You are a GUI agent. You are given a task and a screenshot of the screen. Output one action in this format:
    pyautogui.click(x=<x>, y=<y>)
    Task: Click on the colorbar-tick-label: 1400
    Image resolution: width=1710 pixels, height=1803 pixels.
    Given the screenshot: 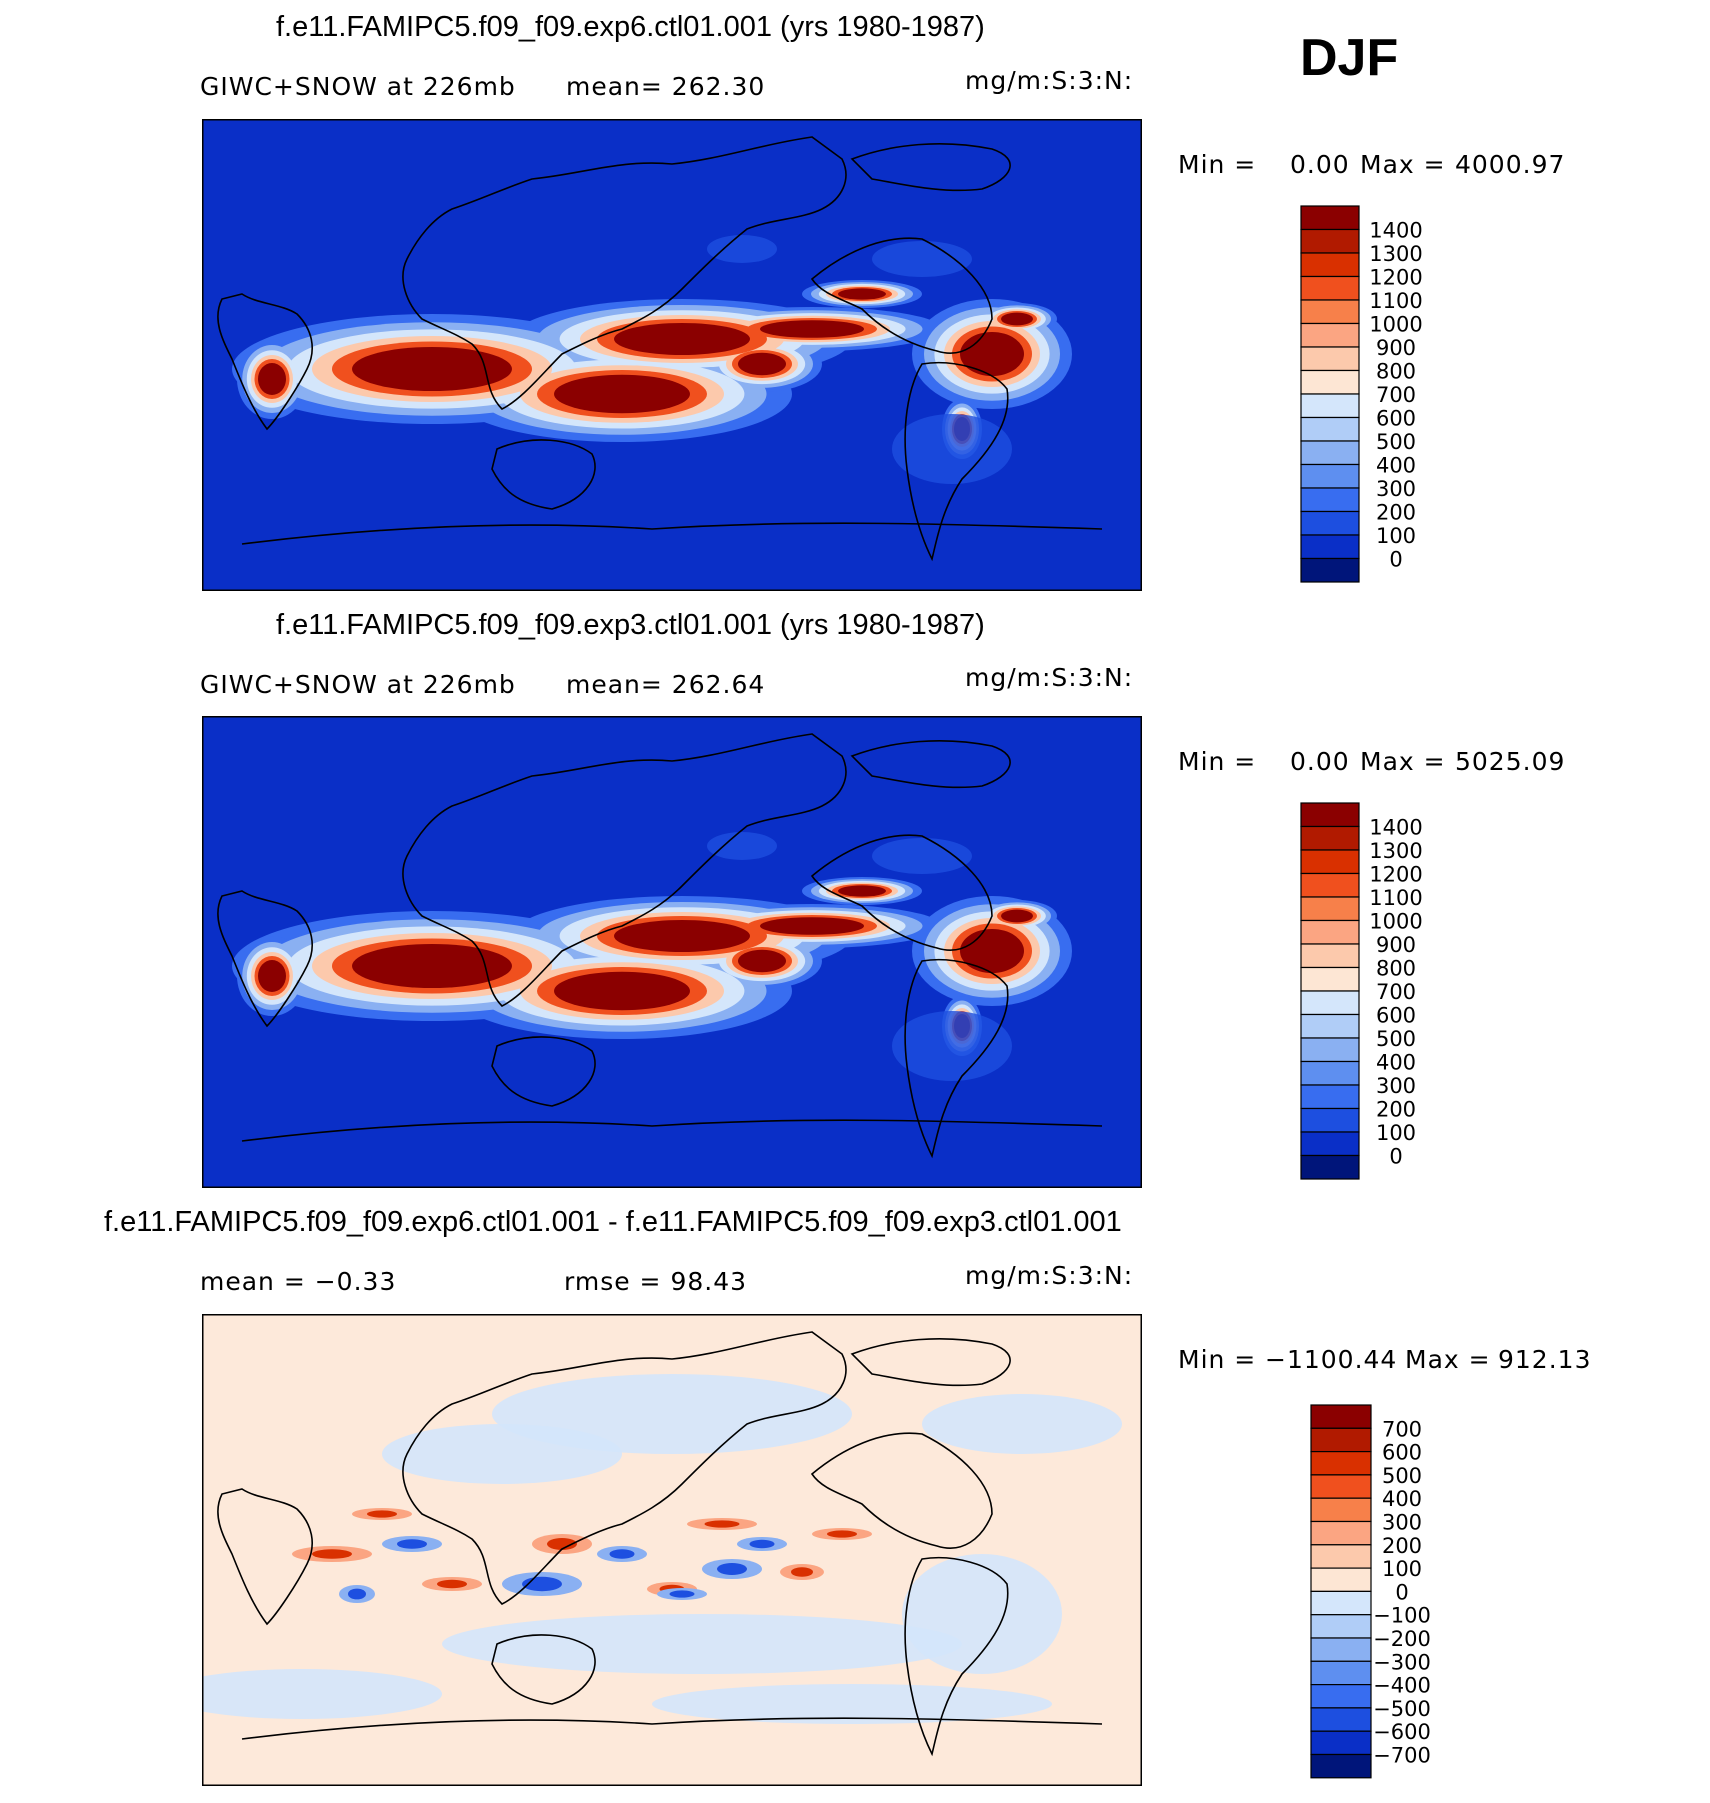 What is the action you would take?
    pyautogui.click(x=1395, y=828)
    